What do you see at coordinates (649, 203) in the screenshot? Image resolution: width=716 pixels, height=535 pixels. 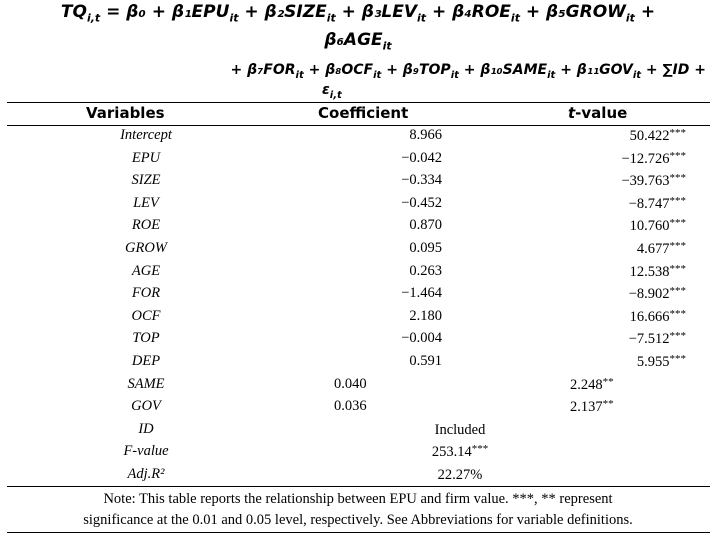 I see `tvalue-number: −8.747` at bounding box center [649, 203].